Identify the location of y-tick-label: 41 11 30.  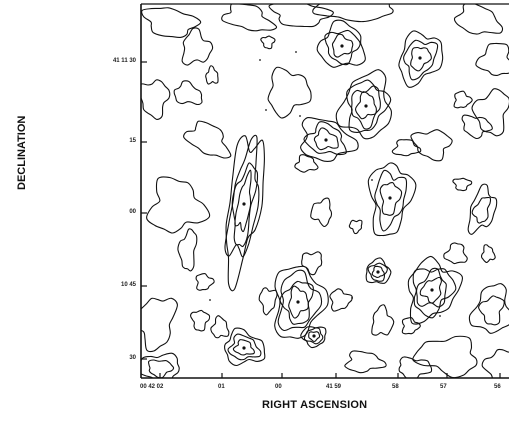
(124, 61).